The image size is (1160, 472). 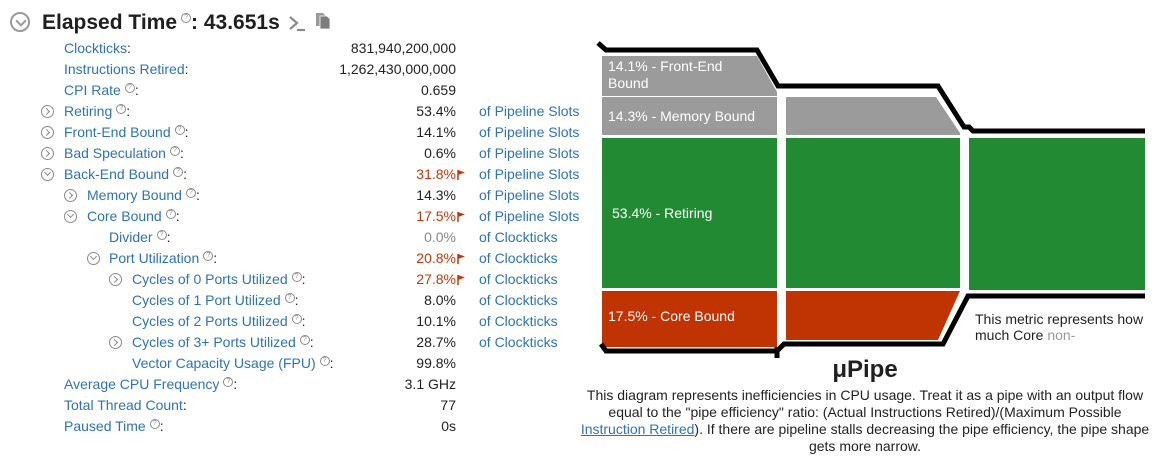 I want to click on metric-name-label: Total Thread Count, so click(x=123, y=405).